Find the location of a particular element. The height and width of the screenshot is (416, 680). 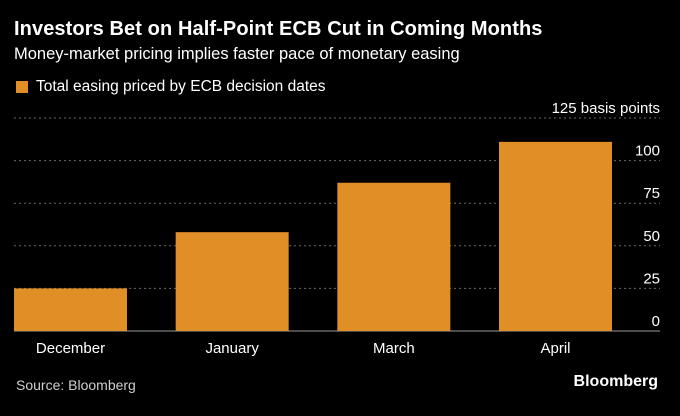

y-axis-ticks: 0 25 50 75 100 125 basis points is located at coordinates (606, 215).